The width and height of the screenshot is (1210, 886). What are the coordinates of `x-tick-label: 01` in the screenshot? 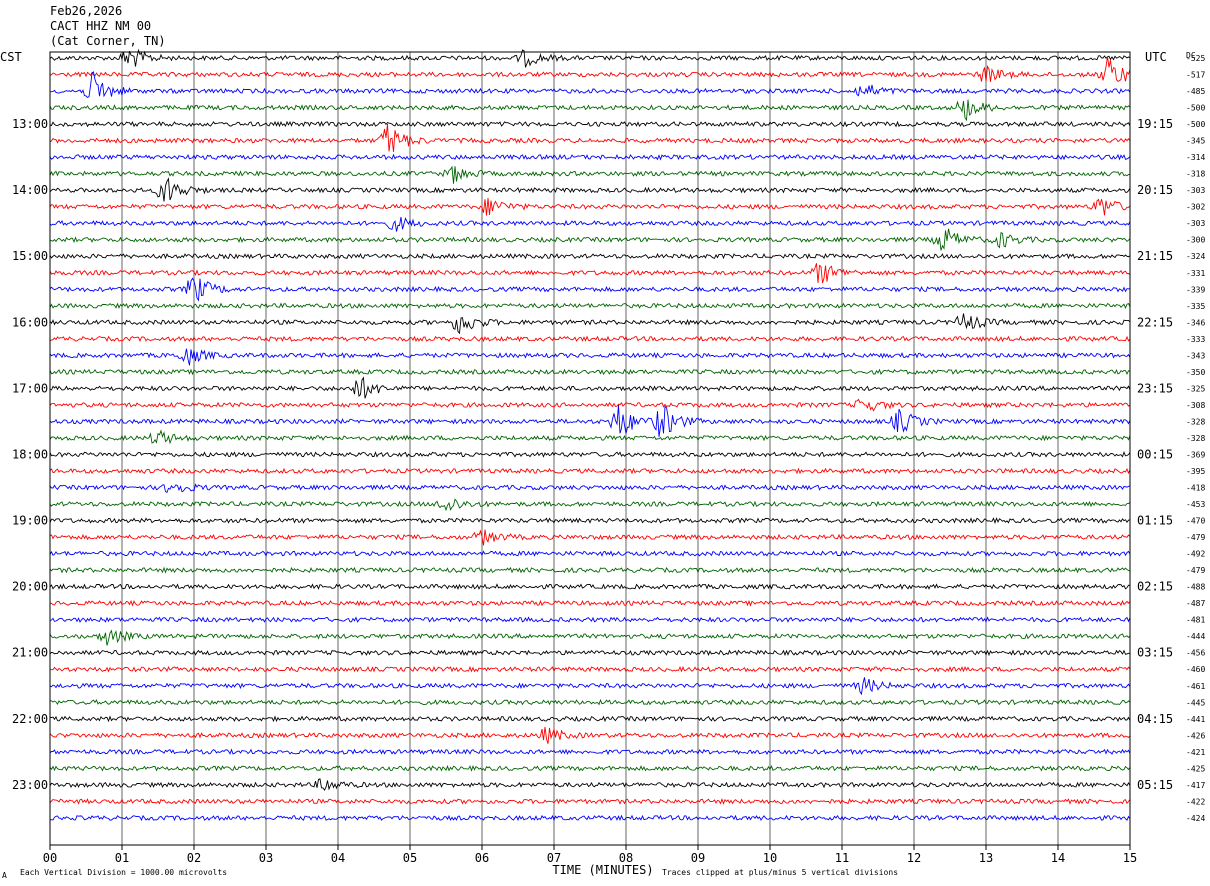 It's located at (122, 858).